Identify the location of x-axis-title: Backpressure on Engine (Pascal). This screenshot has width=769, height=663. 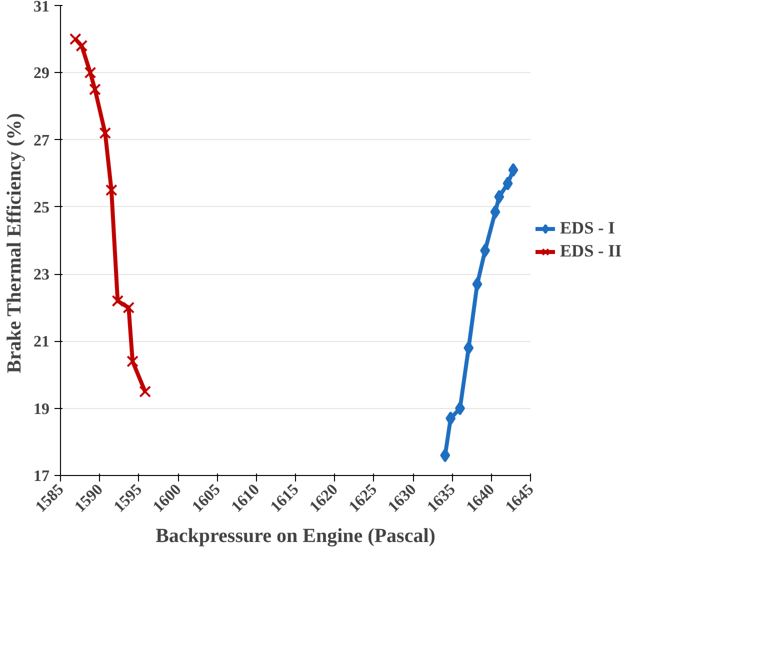
(296, 535).